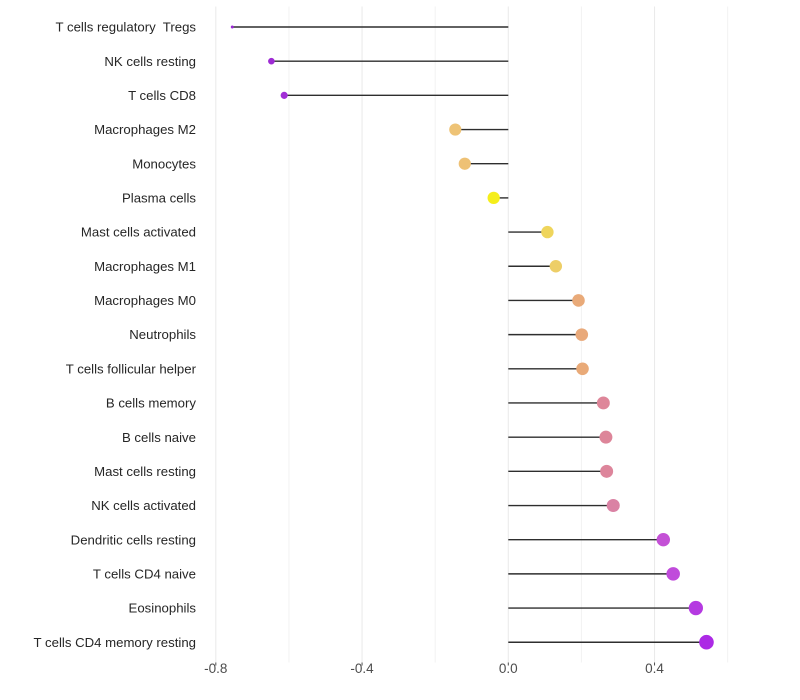 This screenshot has width=800, height=700. What do you see at coordinates (362, 668) in the screenshot?
I see `x-tick-label: -0.4` at bounding box center [362, 668].